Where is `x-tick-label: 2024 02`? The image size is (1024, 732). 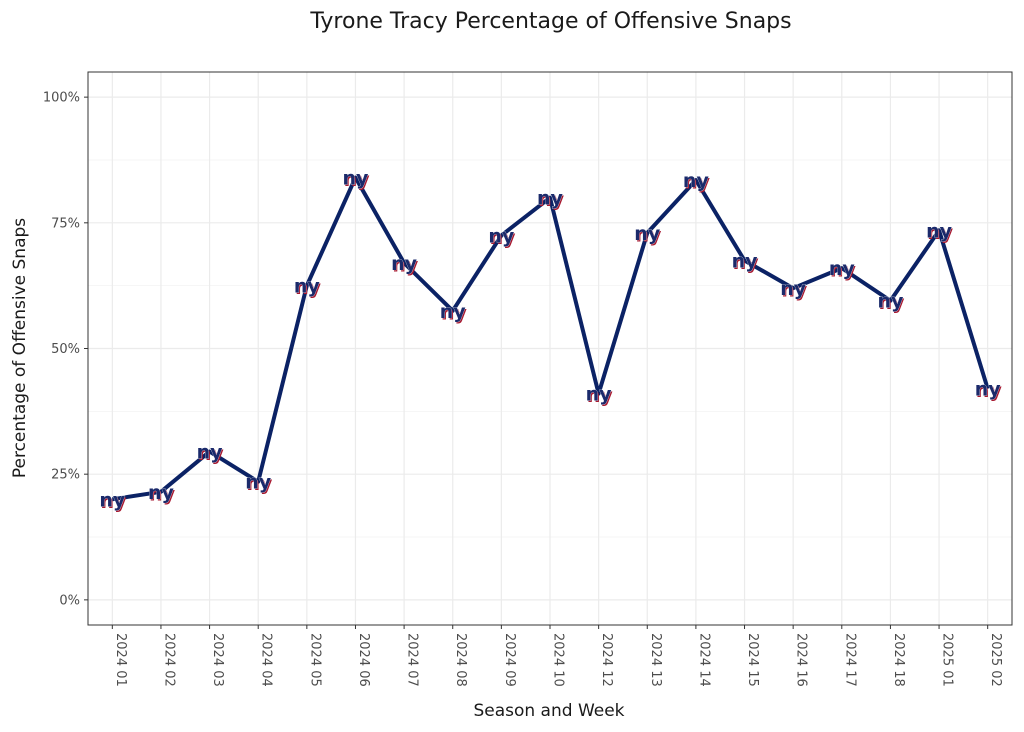 x-tick-label: 2024 02 is located at coordinates (168, 660).